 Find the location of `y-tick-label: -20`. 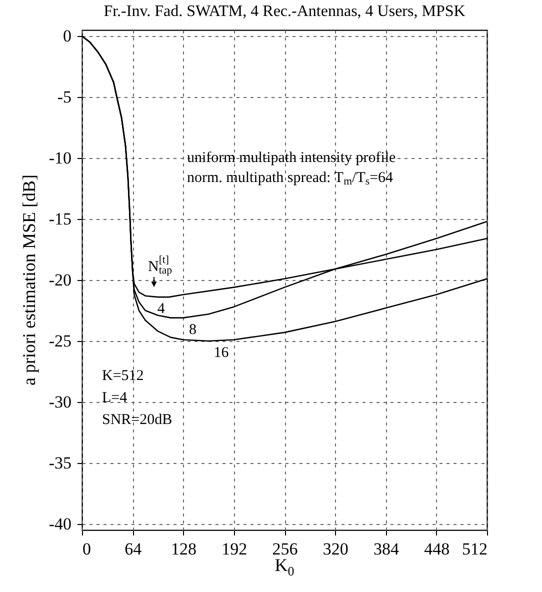

y-tick-label: -20 is located at coordinates (60, 280).